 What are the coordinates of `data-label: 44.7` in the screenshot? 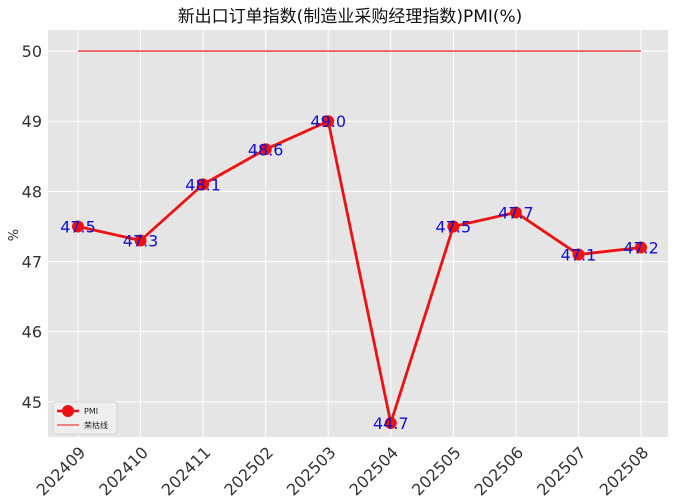 It's located at (391, 423).